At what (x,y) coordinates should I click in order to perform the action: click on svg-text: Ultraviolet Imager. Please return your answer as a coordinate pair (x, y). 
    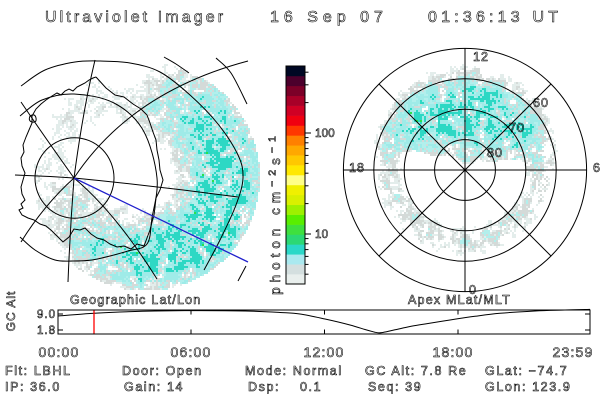
    Looking at the image, I should click on (135, 17).